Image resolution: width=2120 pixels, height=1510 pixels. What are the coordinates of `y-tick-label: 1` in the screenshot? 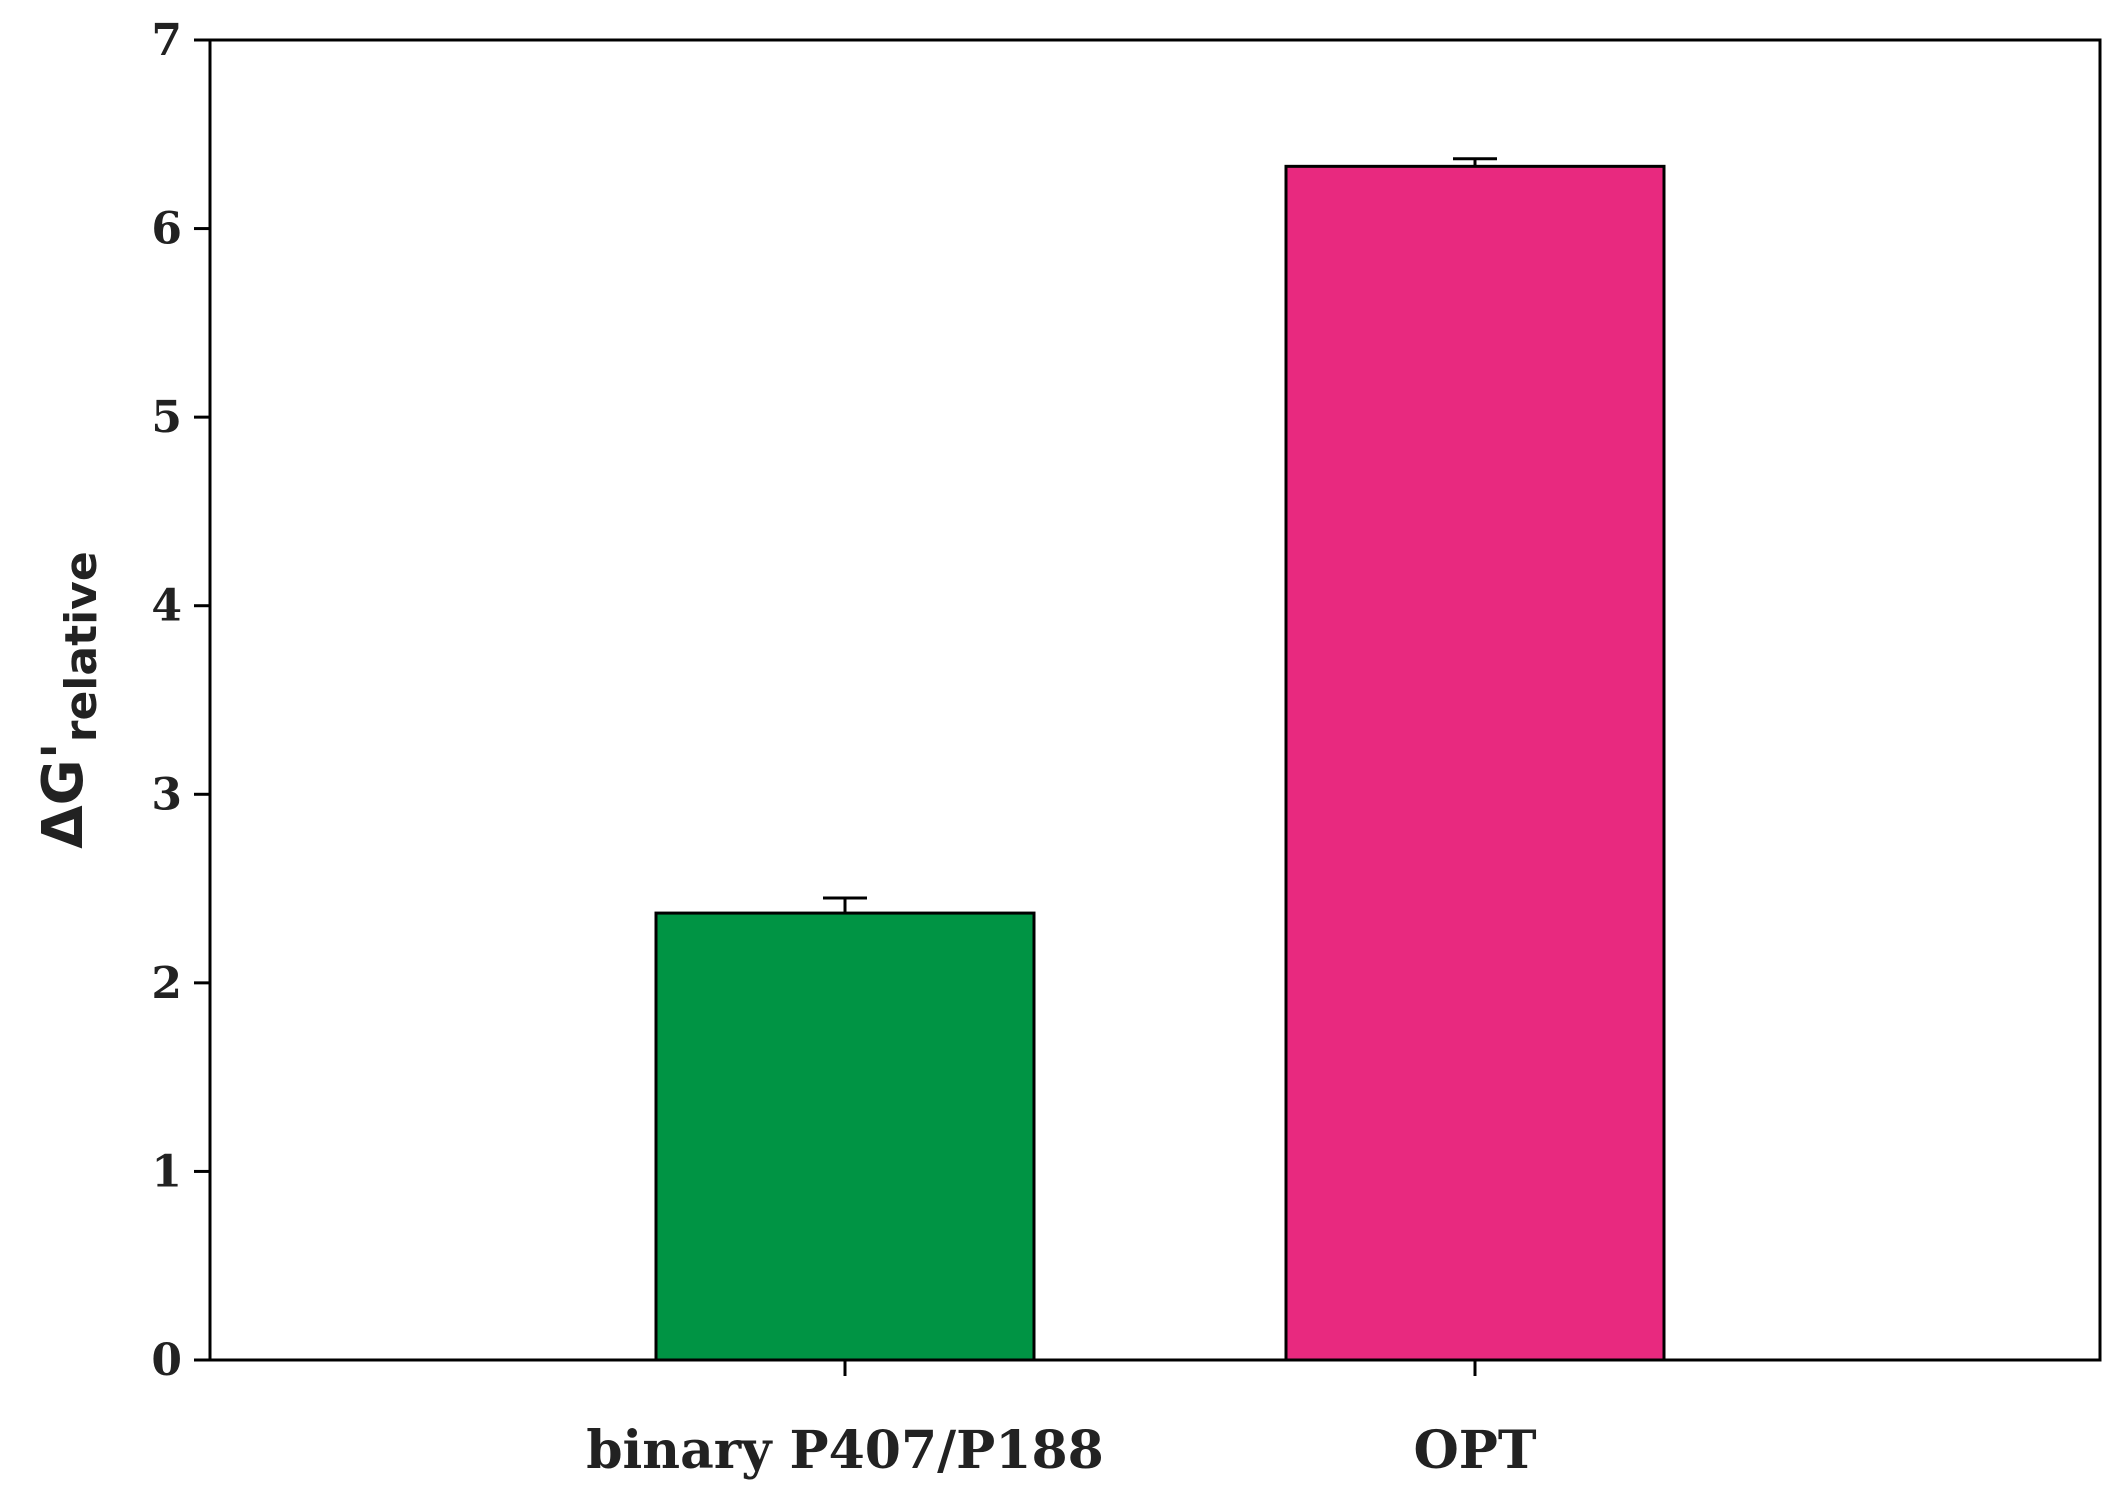 It's located at (166, 1171).